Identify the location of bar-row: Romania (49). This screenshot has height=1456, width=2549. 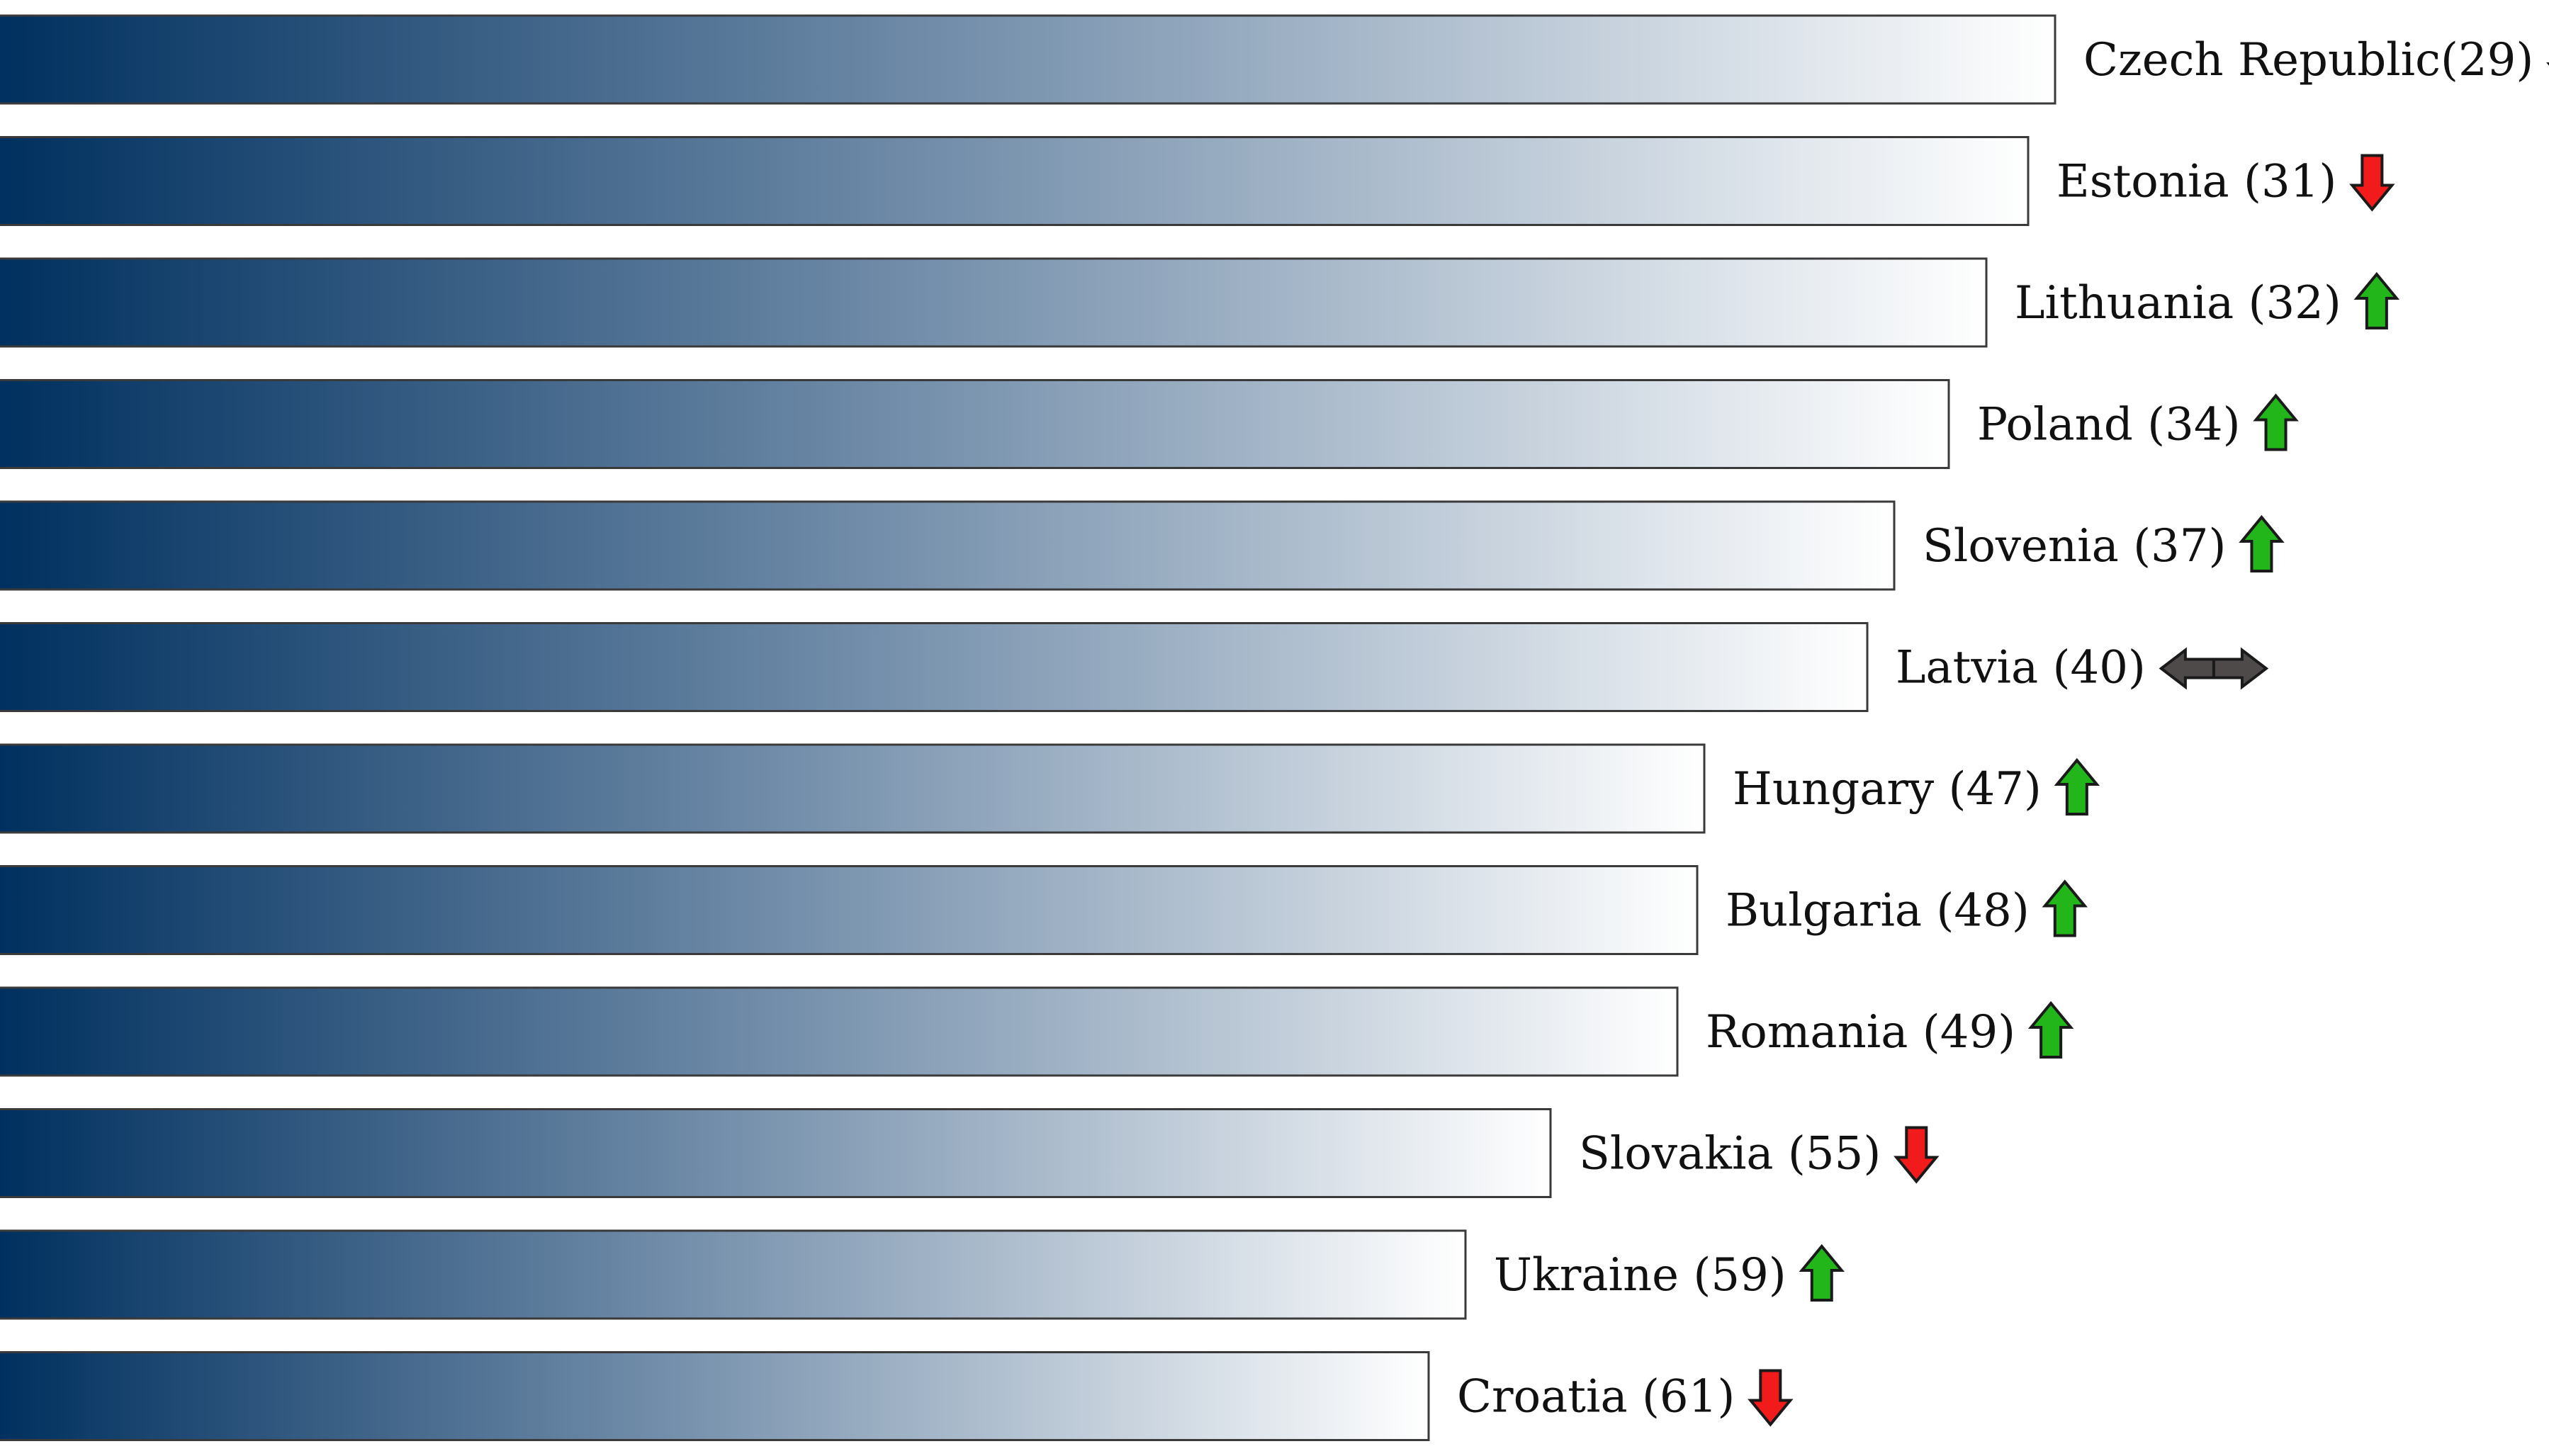
(1037, 1031).